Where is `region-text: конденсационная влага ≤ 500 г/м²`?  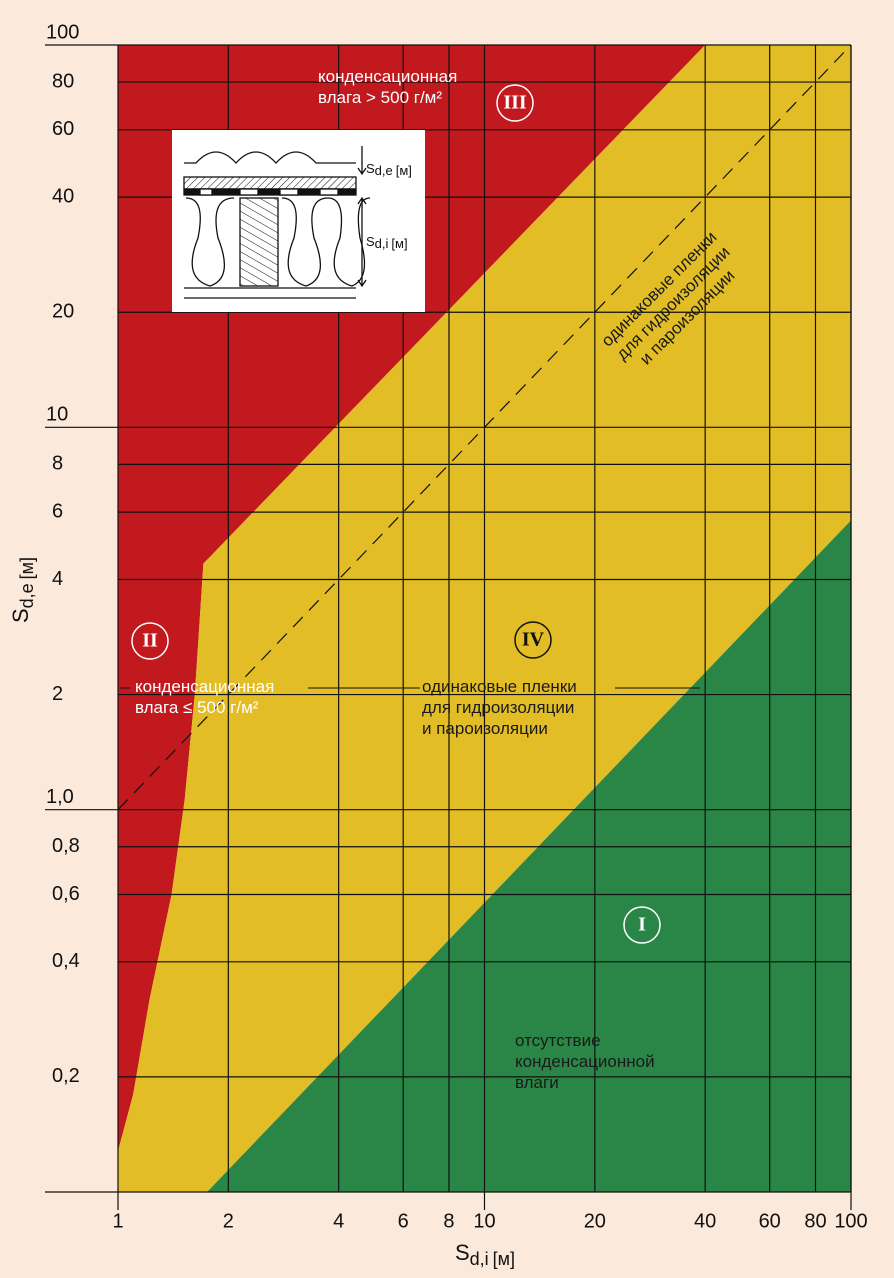 region-text: конденсационная влага ≤ 500 г/м² is located at coordinates (204, 697).